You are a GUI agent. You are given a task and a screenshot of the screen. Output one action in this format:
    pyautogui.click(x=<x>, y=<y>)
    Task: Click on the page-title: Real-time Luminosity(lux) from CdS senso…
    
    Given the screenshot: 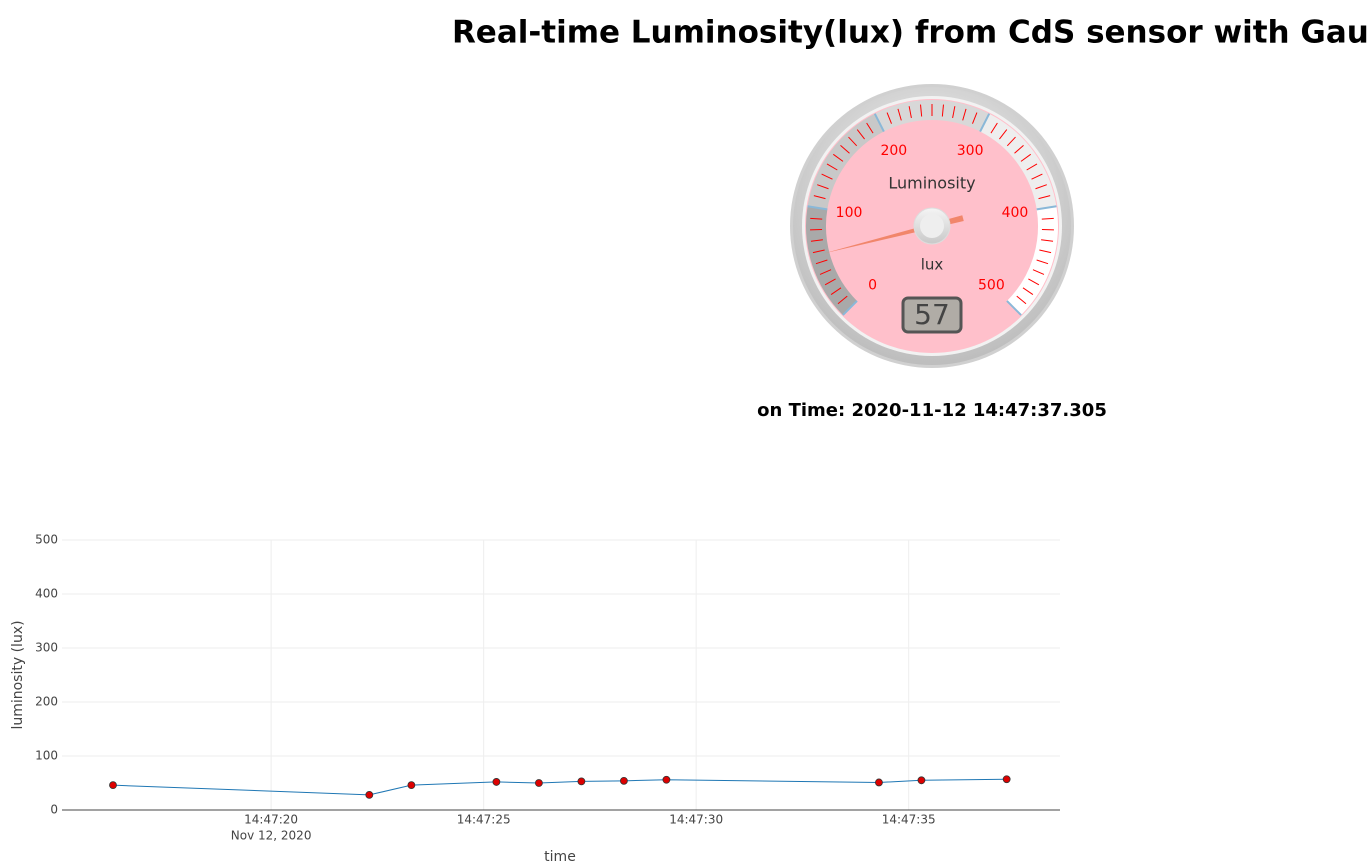 What is the action you would take?
    pyautogui.click(x=910, y=33)
    